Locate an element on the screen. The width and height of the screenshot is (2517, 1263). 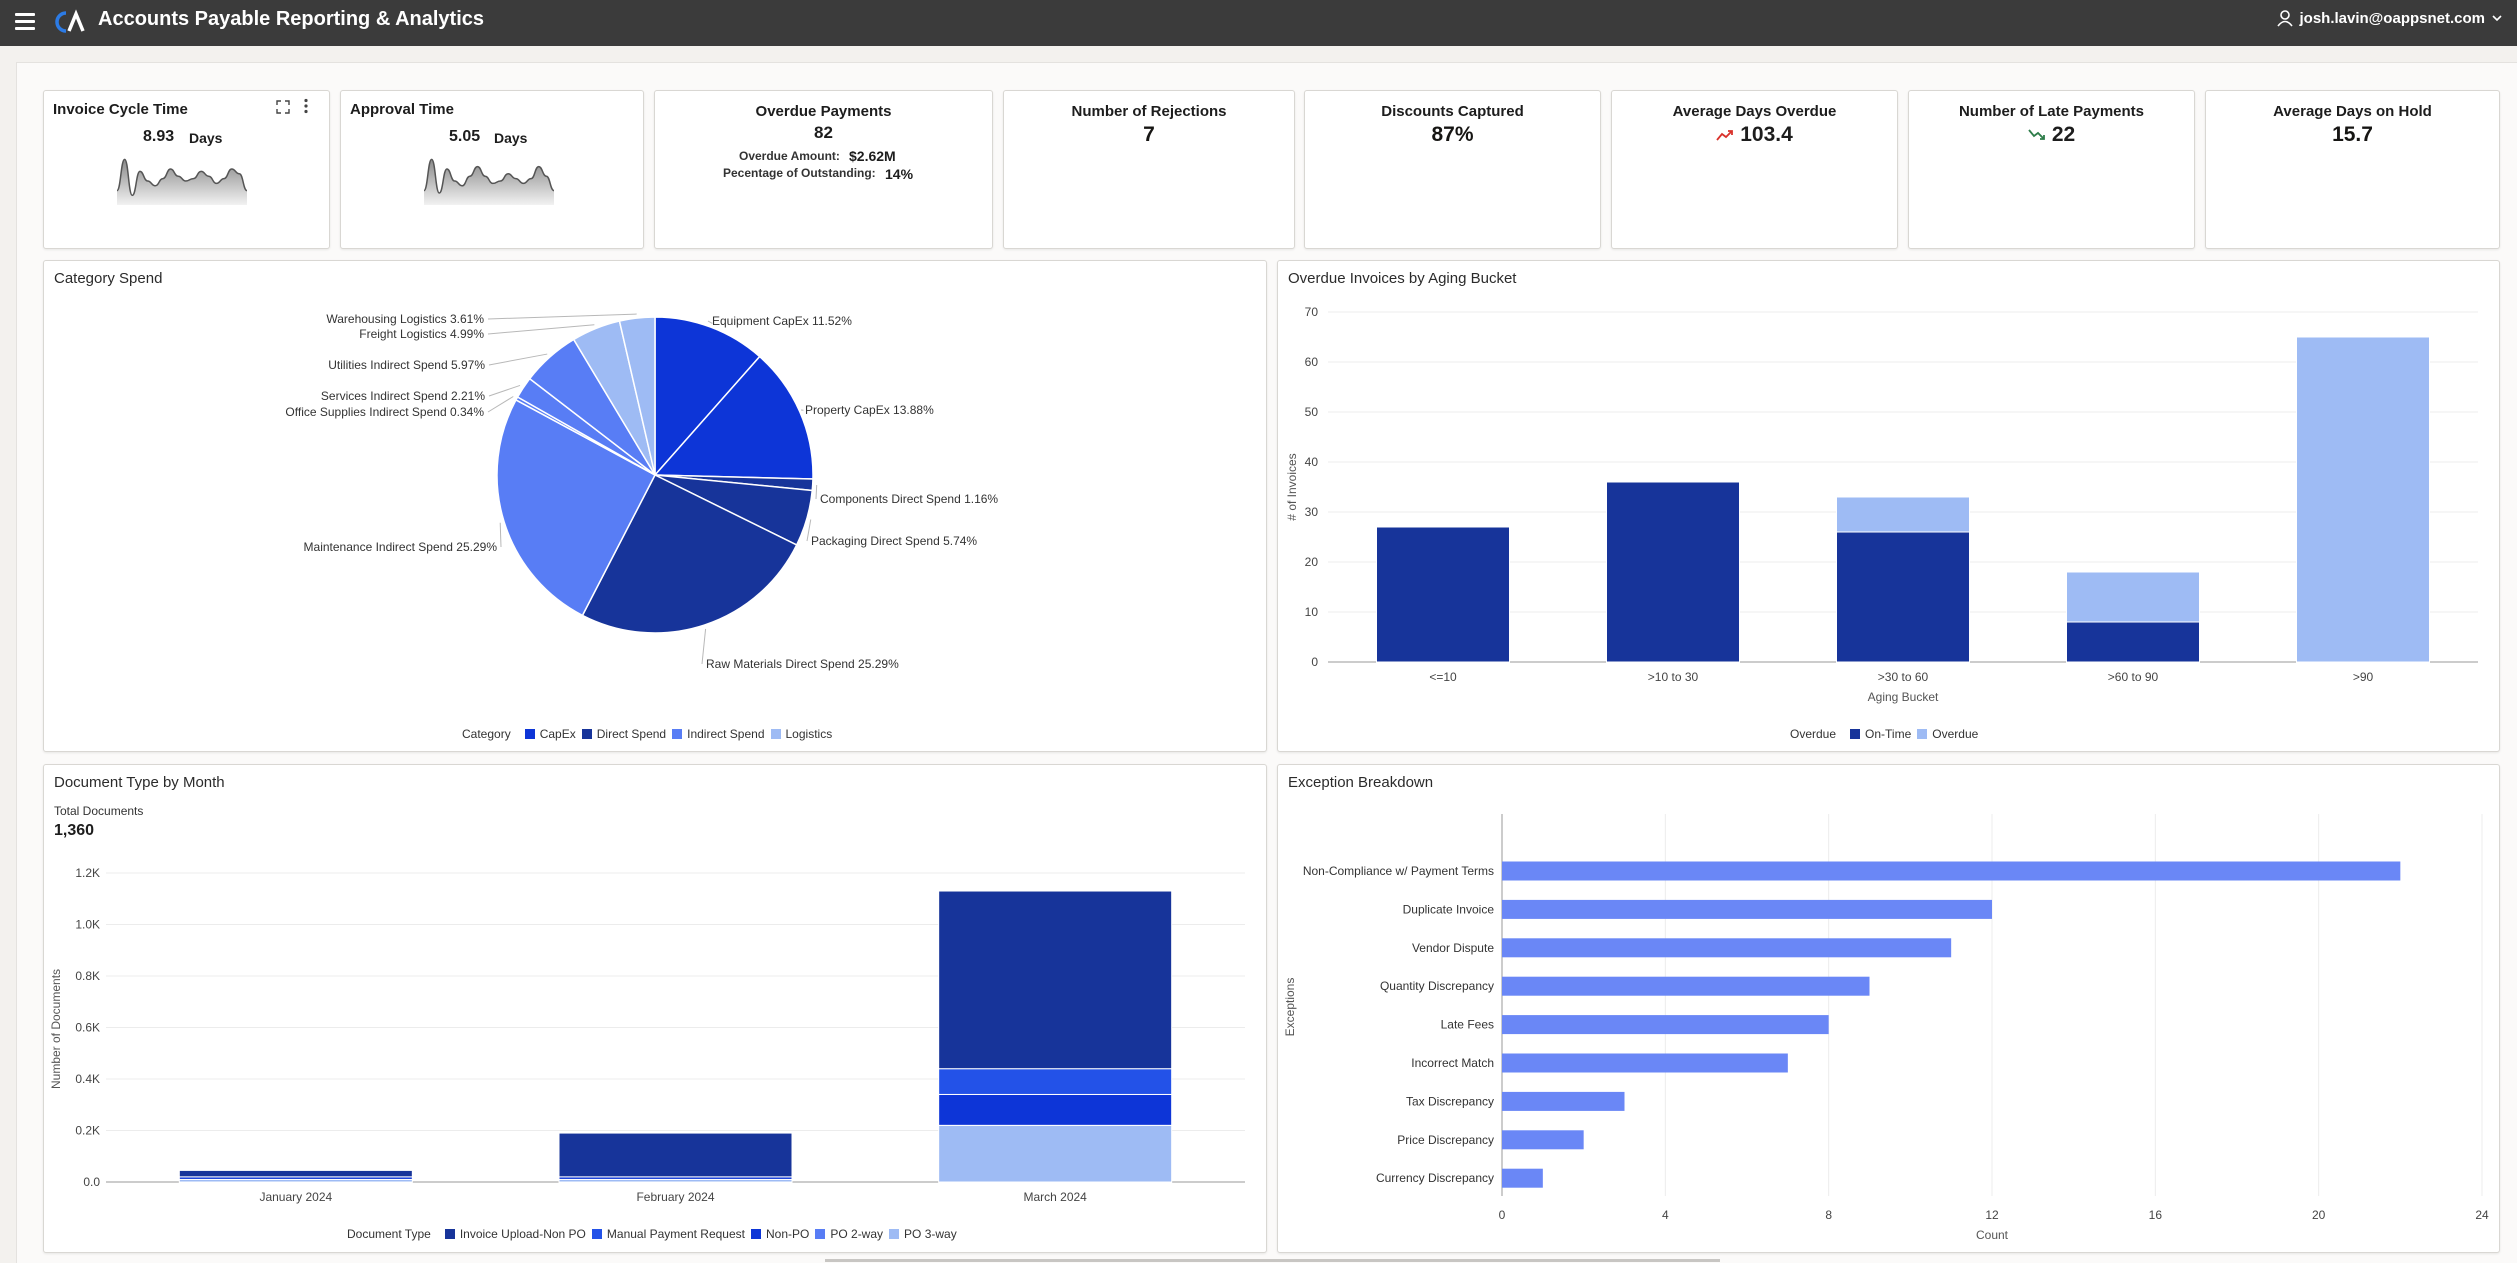
y-tick-label: Duplicate Invoice is located at coordinates (1449, 909).